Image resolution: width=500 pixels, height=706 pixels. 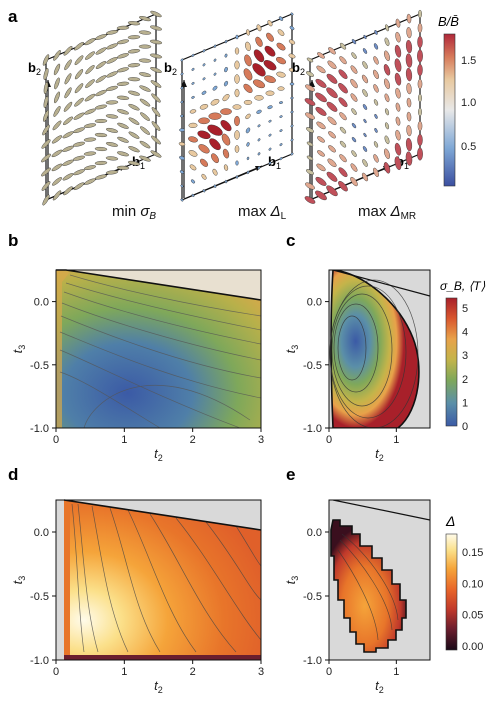 What do you see at coordinates (465, 333) in the screenshot?
I see `cbar-mid-tick: 4` at bounding box center [465, 333].